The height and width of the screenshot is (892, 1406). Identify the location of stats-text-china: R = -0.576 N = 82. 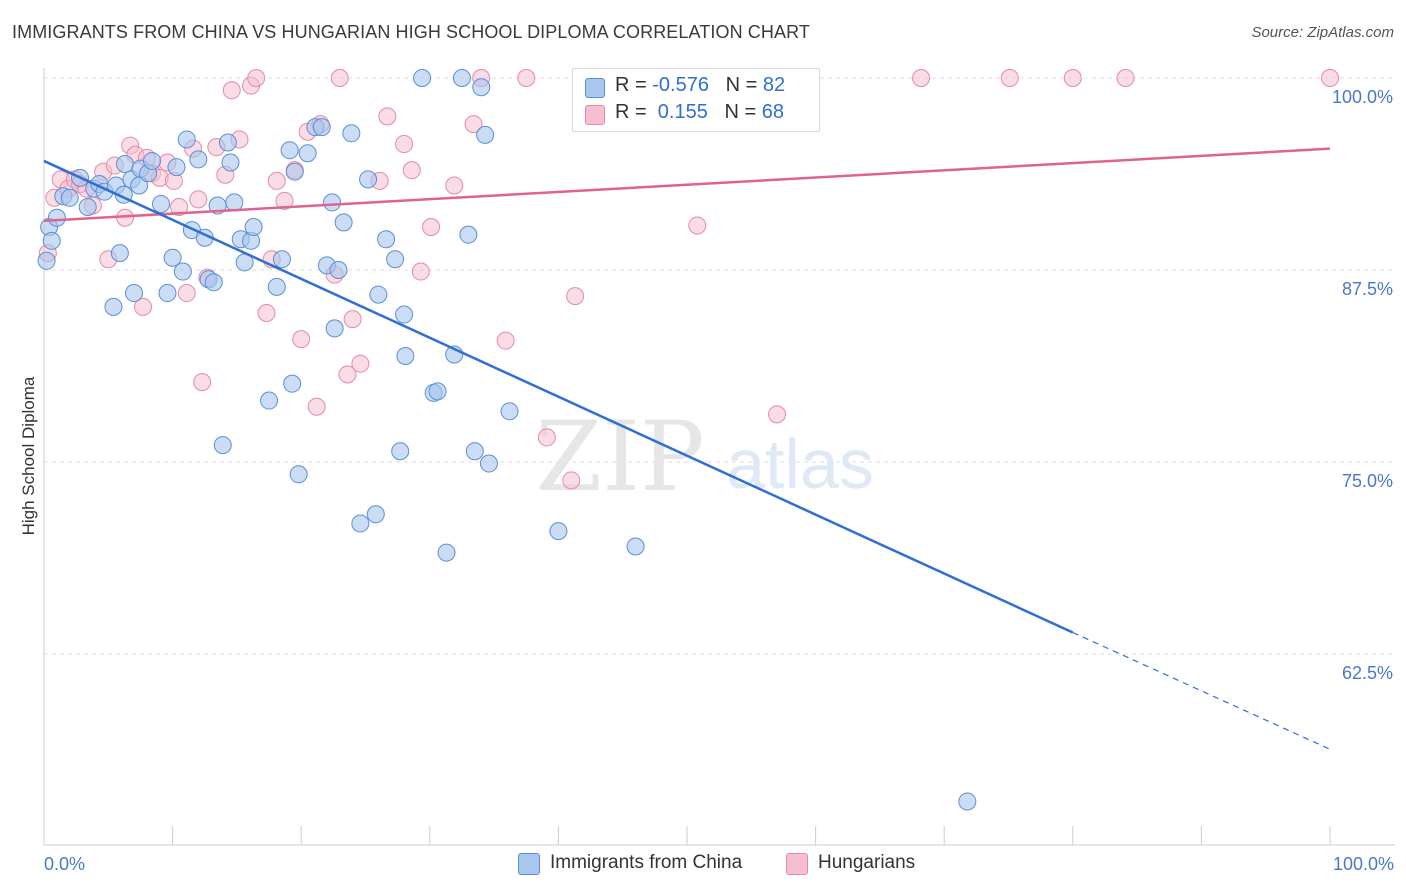
(700, 85).